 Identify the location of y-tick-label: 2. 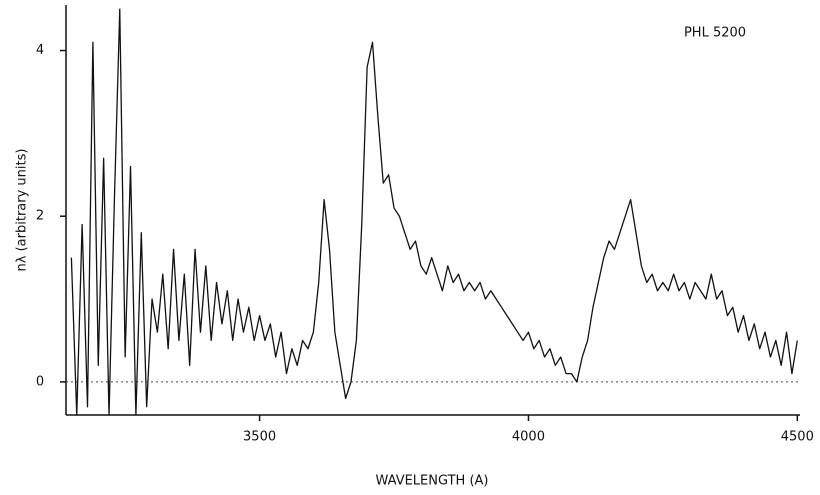
(40, 216).